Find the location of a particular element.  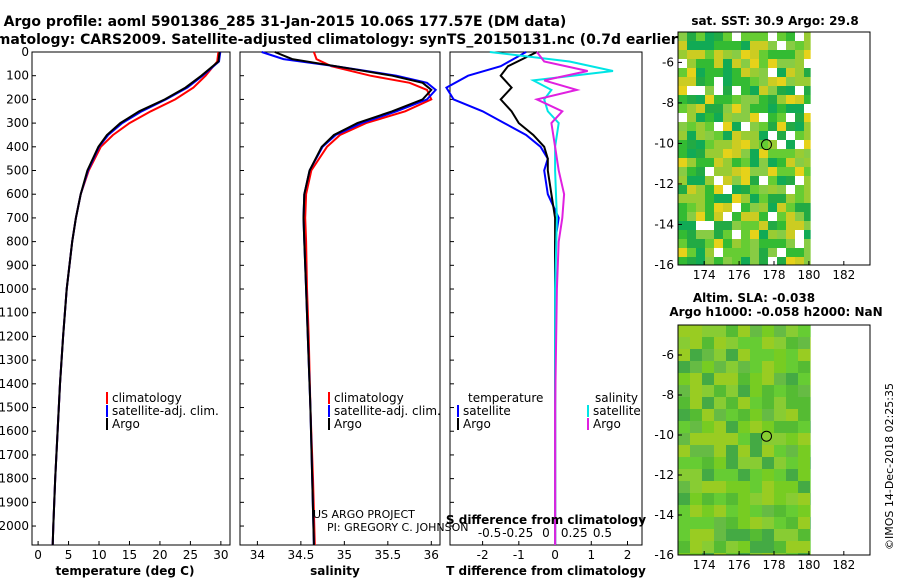

credits-line-2: PI: GREGORY C. JOHNSON is located at coordinates (397, 527).